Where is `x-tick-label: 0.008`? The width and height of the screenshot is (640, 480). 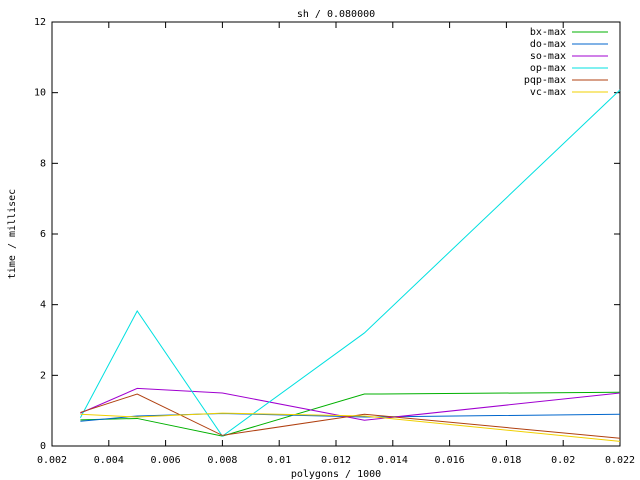 x-tick-label: 0.008 is located at coordinates (222, 460).